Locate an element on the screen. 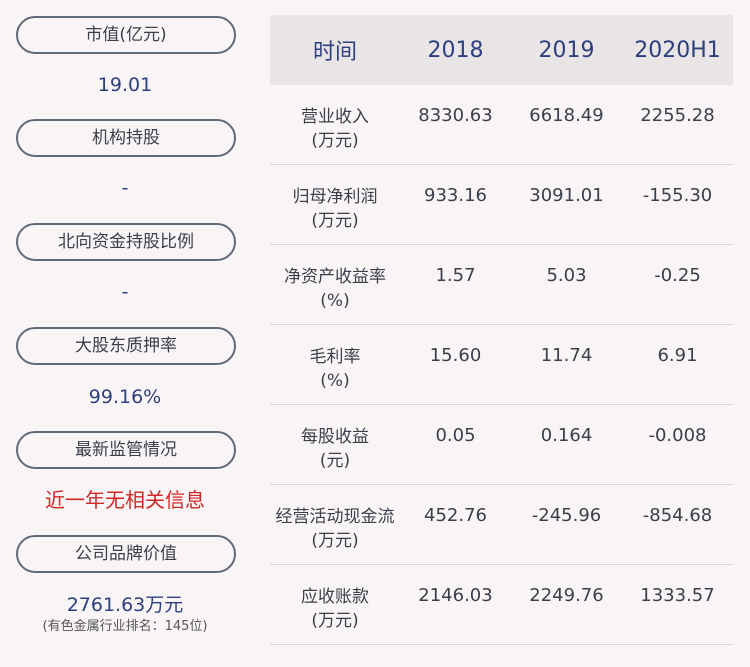 This screenshot has width=750, height=667. row-label: 营业收入 (万元) is located at coordinates (335, 129).